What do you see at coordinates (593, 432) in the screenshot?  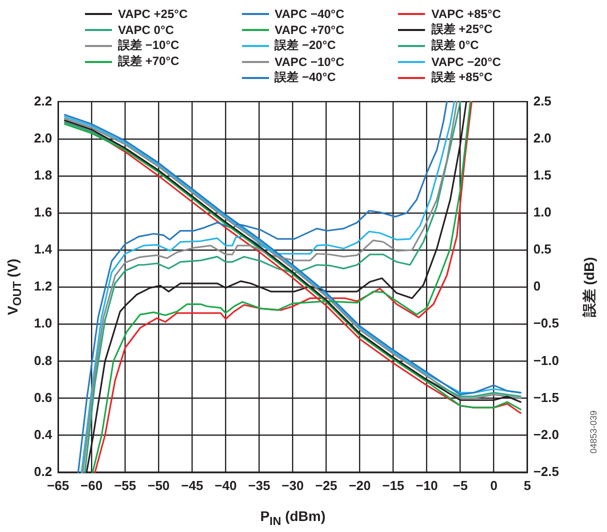 I see `text: 04853-039` at bounding box center [593, 432].